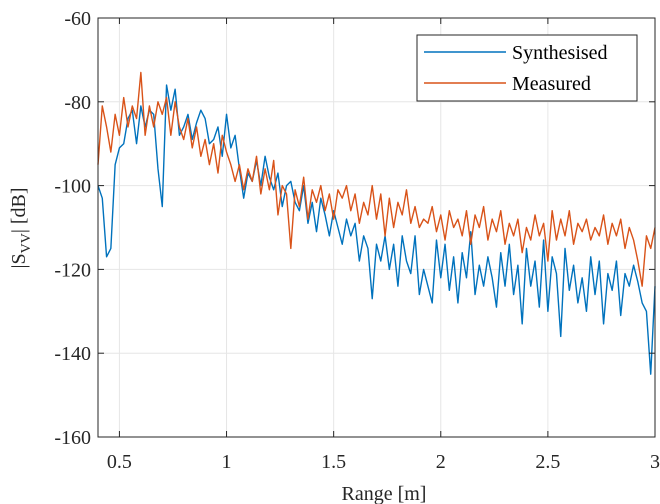 The height and width of the screenshot is (504, 660). I want to click on y-axis-label-base: |S, so click(19, 260).